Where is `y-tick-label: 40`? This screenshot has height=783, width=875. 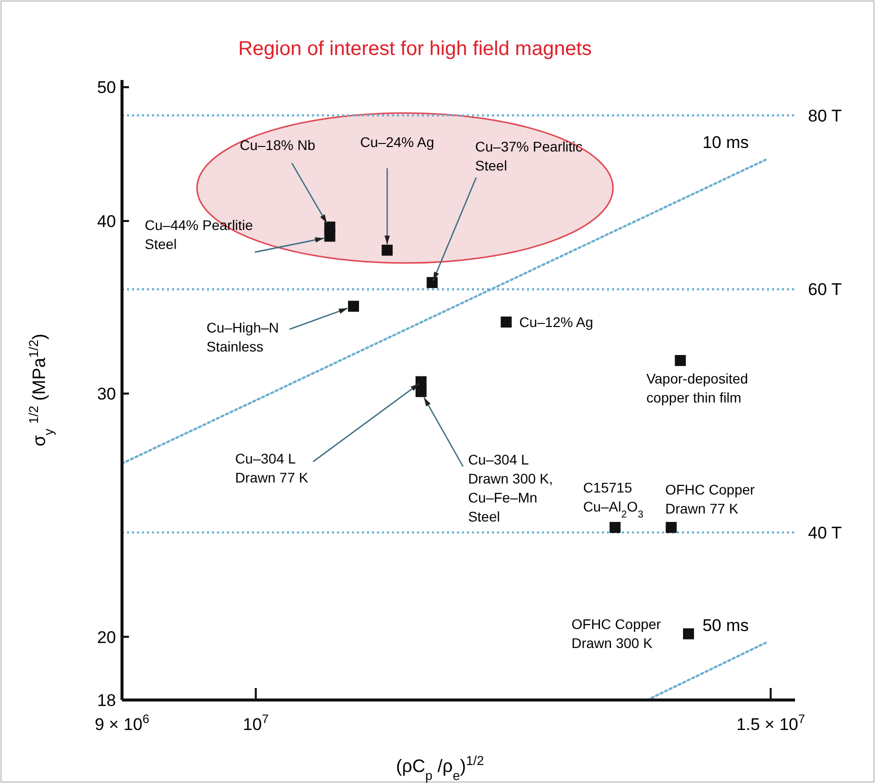 y-tick-label: 40 is located at coordinates (106, 222).